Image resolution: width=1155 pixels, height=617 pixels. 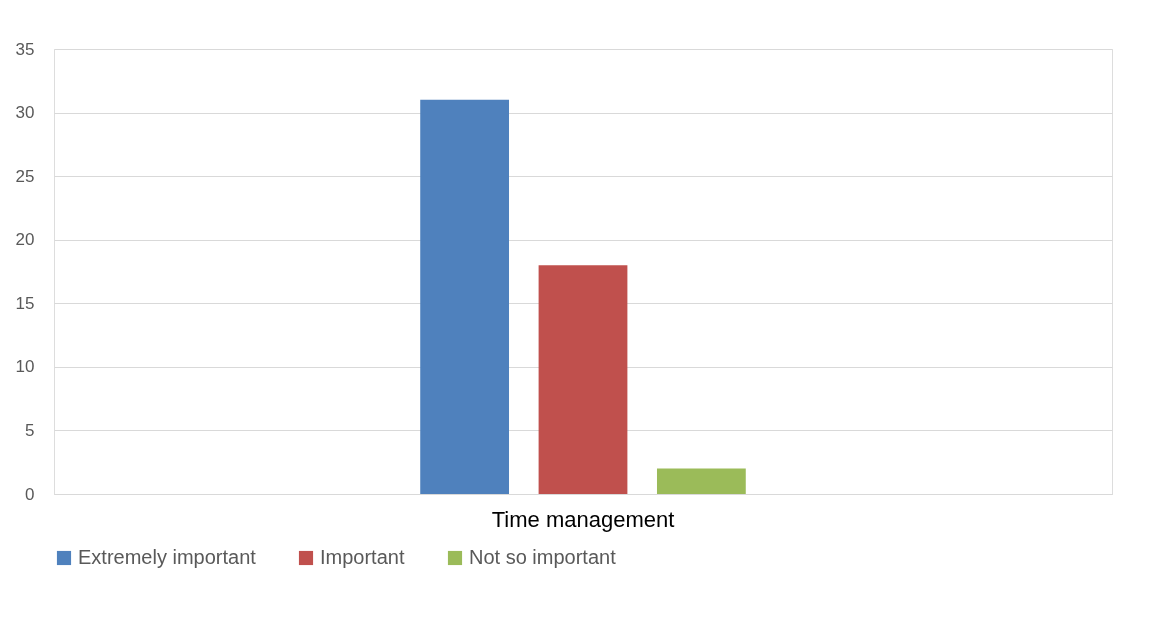 I want to click on y-tick-label: 15, so click(x=25, y=303).